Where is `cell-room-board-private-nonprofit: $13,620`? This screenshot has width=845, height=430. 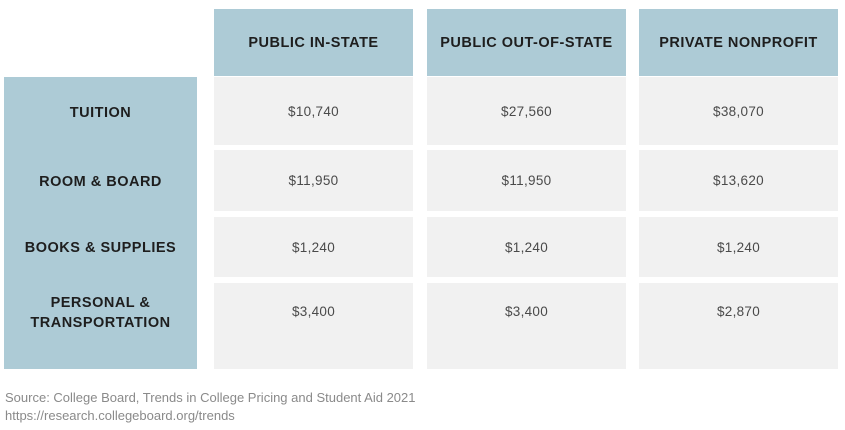 cell-room-board-private-nonprofit: $13,620 is located at coordinates (738, 180).